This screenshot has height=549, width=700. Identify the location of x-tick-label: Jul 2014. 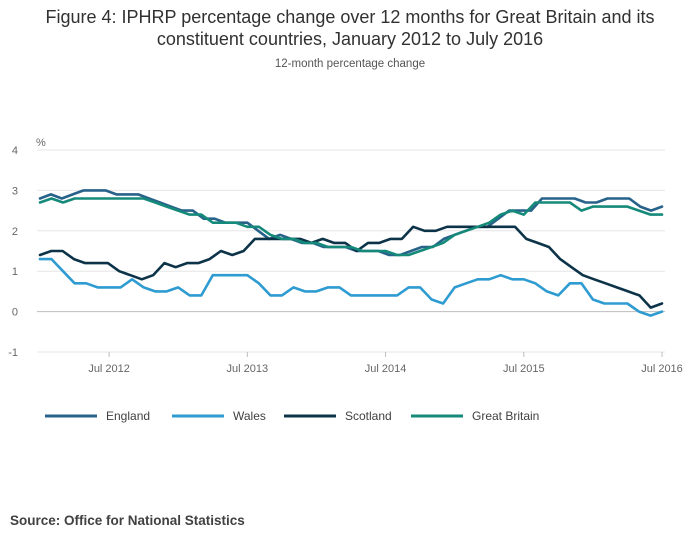
(386, 369).